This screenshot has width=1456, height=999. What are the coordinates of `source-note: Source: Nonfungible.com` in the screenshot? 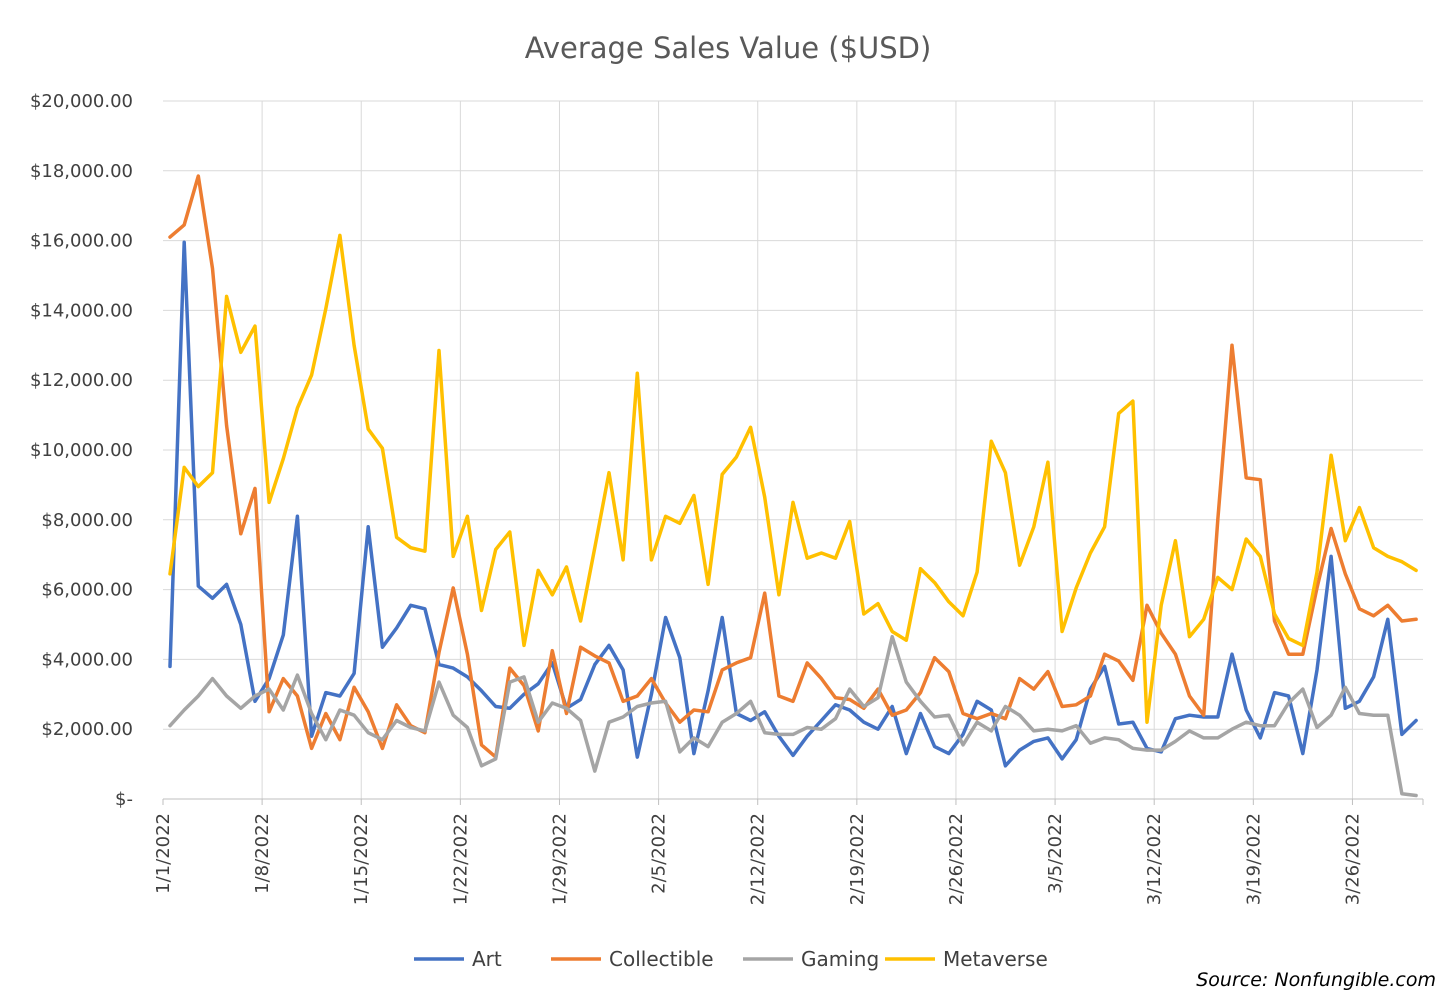 It's located at (1316, 980).